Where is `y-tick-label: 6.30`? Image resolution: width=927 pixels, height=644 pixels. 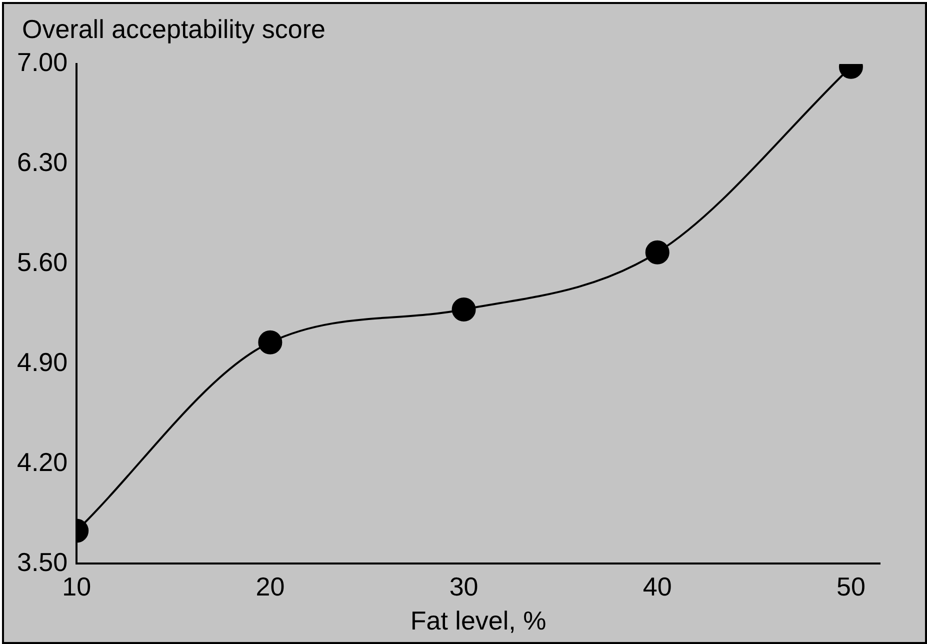
y-tick-label: 6.30 is located at coordinates (42, 162).